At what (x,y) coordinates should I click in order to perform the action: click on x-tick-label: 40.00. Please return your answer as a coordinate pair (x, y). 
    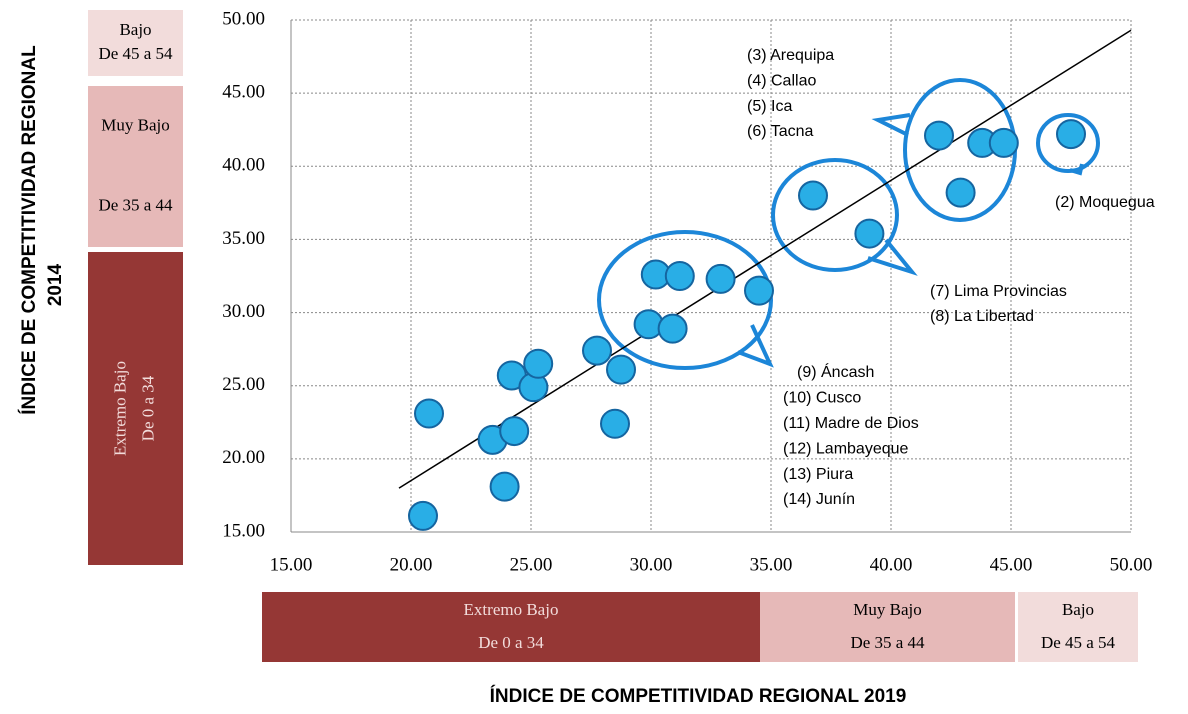
    Looking at the image, I should click on (891, 564).